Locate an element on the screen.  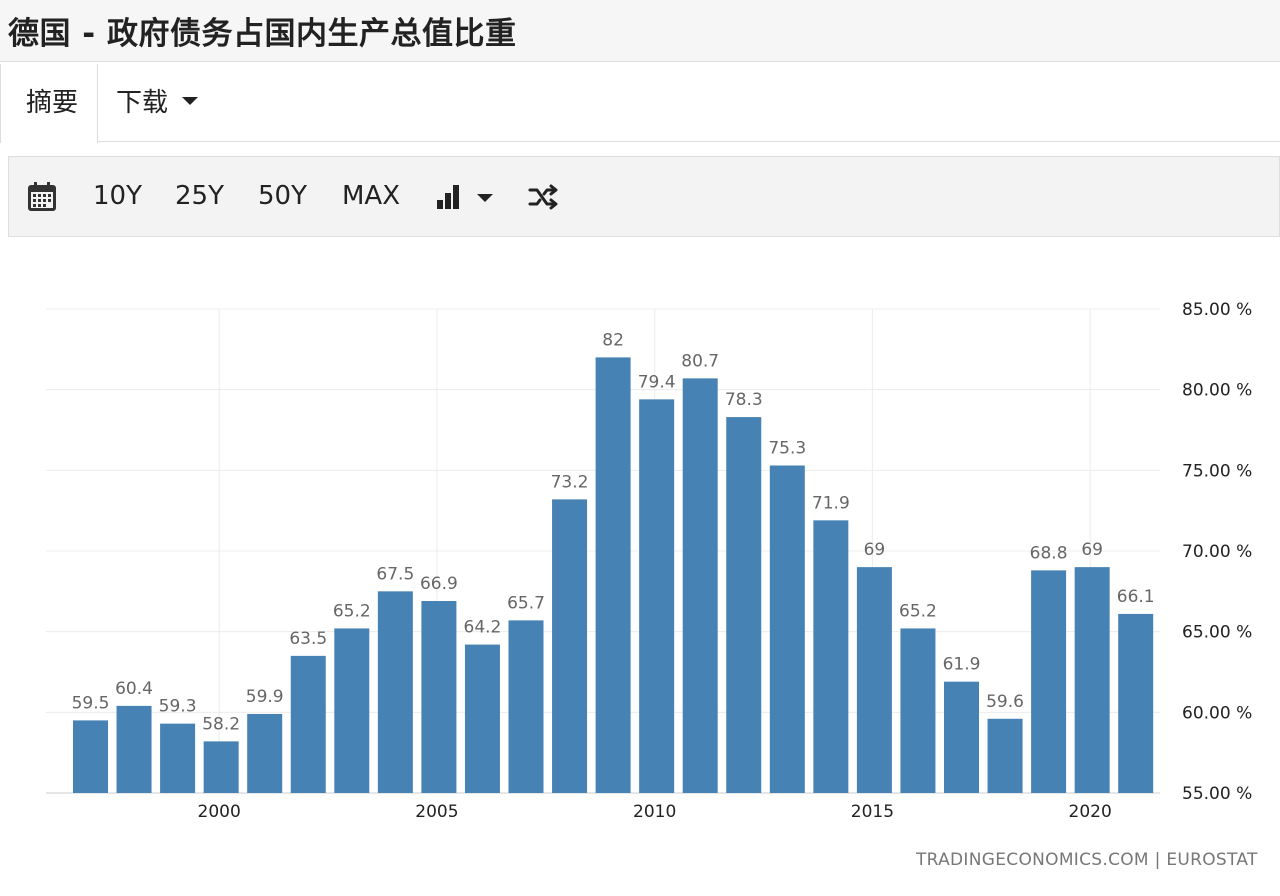
data-label: 79.4 is located at coordinates (657, 382).